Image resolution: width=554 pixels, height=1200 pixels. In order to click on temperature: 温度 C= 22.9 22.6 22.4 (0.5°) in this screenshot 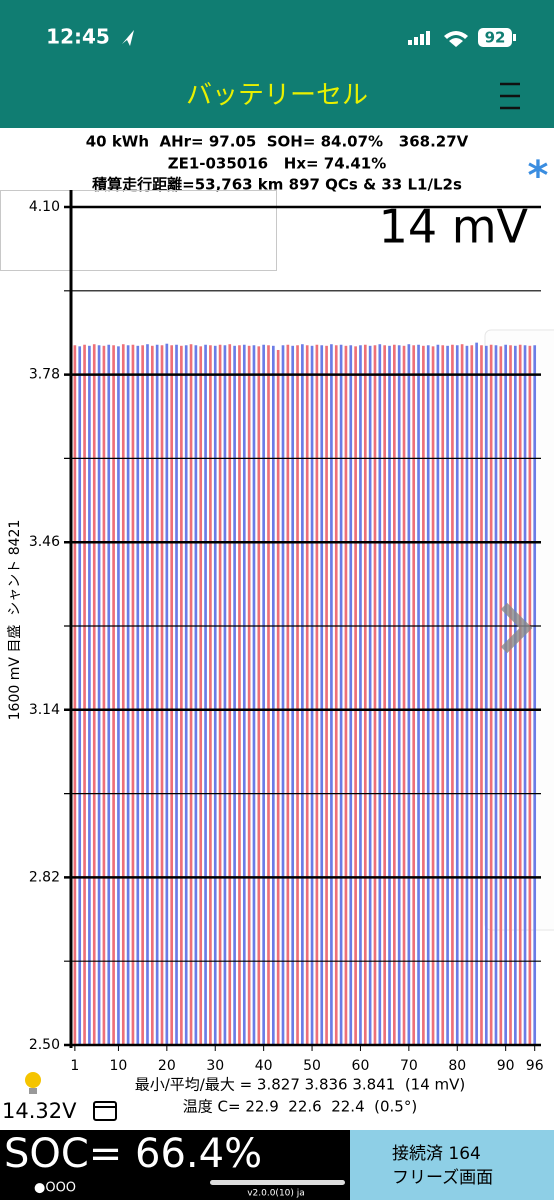, I will do `click(300, 1107)`.